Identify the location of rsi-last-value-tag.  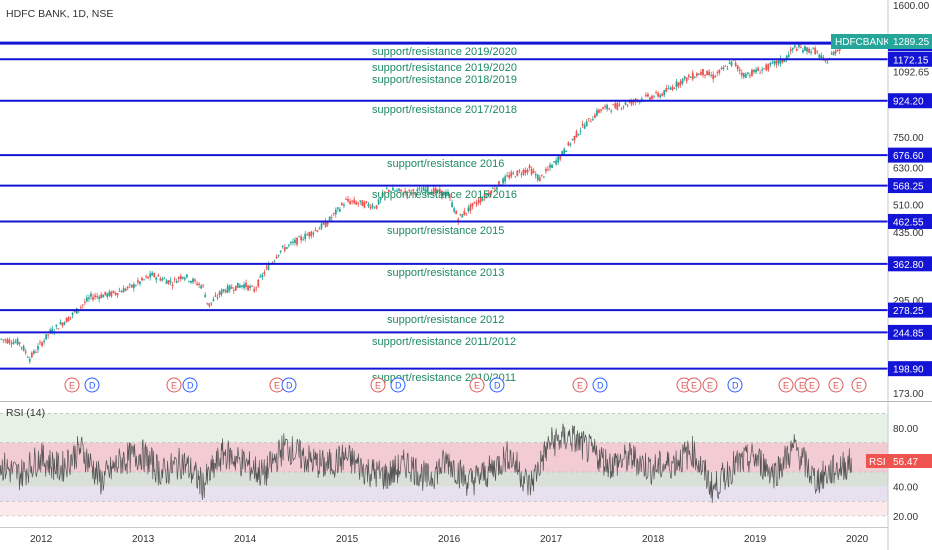
(910, 461).